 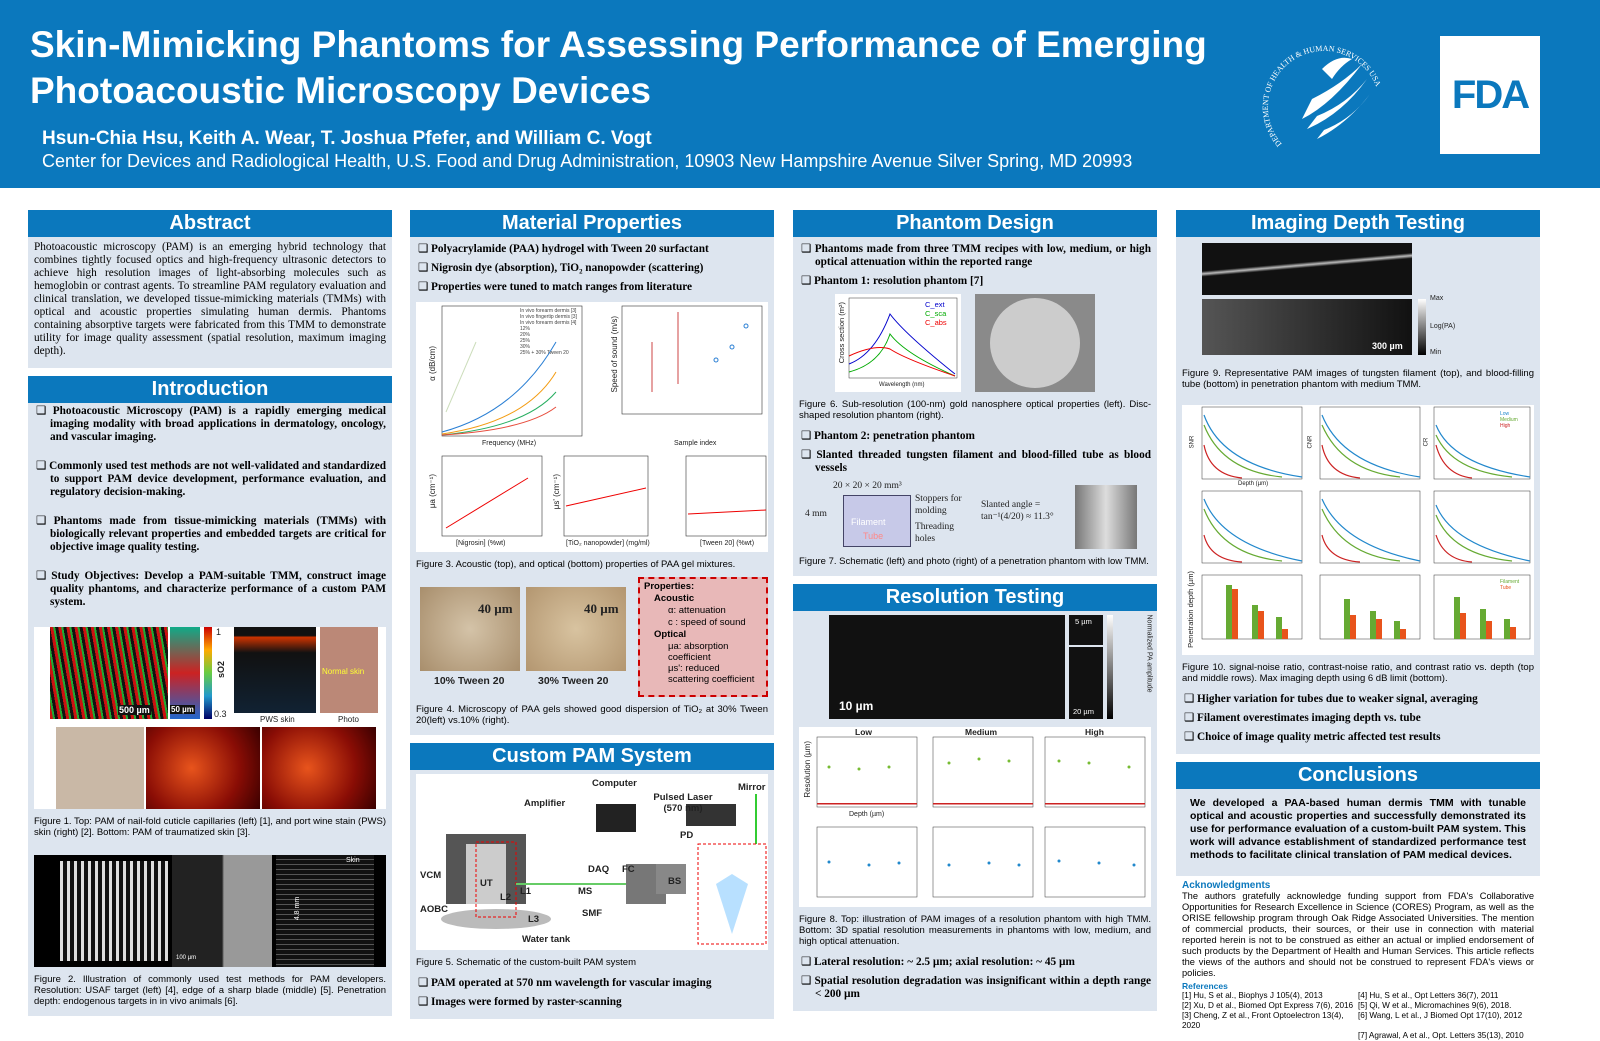 What do you see at coordinates (670, 634) in the screenshot?
I see `properties-subheading: Optical` at bounding box center [670, 634].